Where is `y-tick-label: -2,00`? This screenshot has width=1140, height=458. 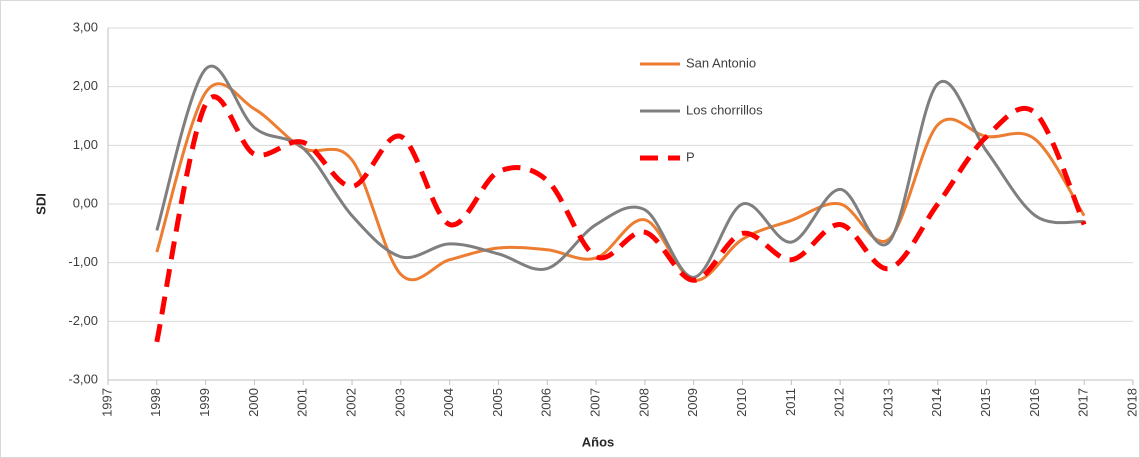 y-tick-label: -2,00 is located at coordinates (83, 320).